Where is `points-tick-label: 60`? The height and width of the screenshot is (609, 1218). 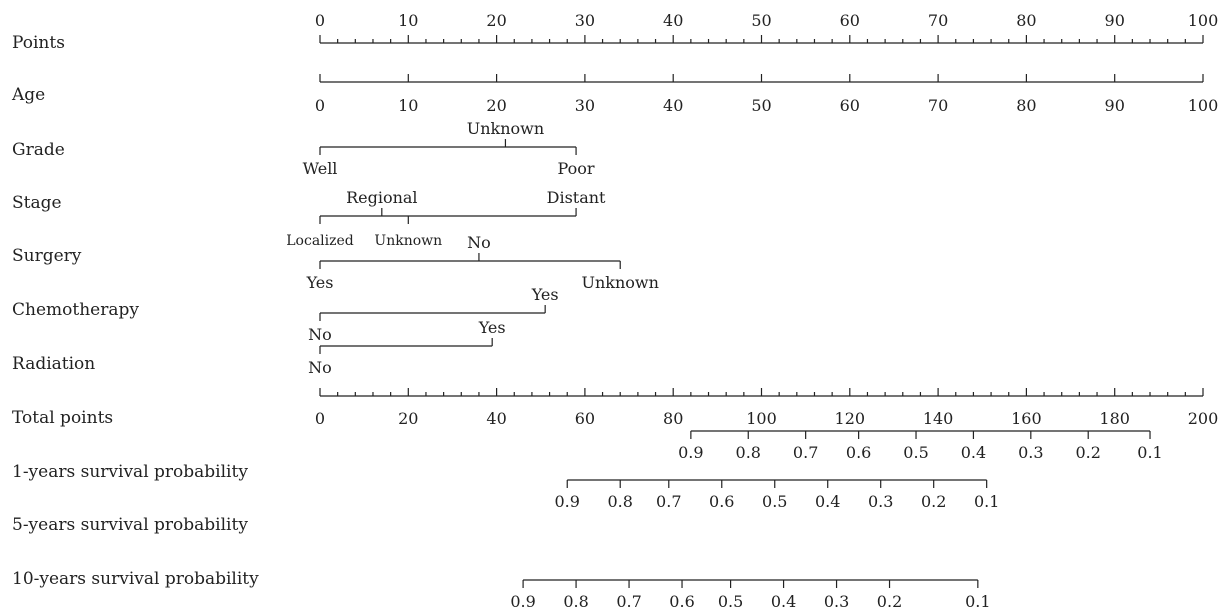
points-tick-label: 60 is located at coordinates (850, 20).